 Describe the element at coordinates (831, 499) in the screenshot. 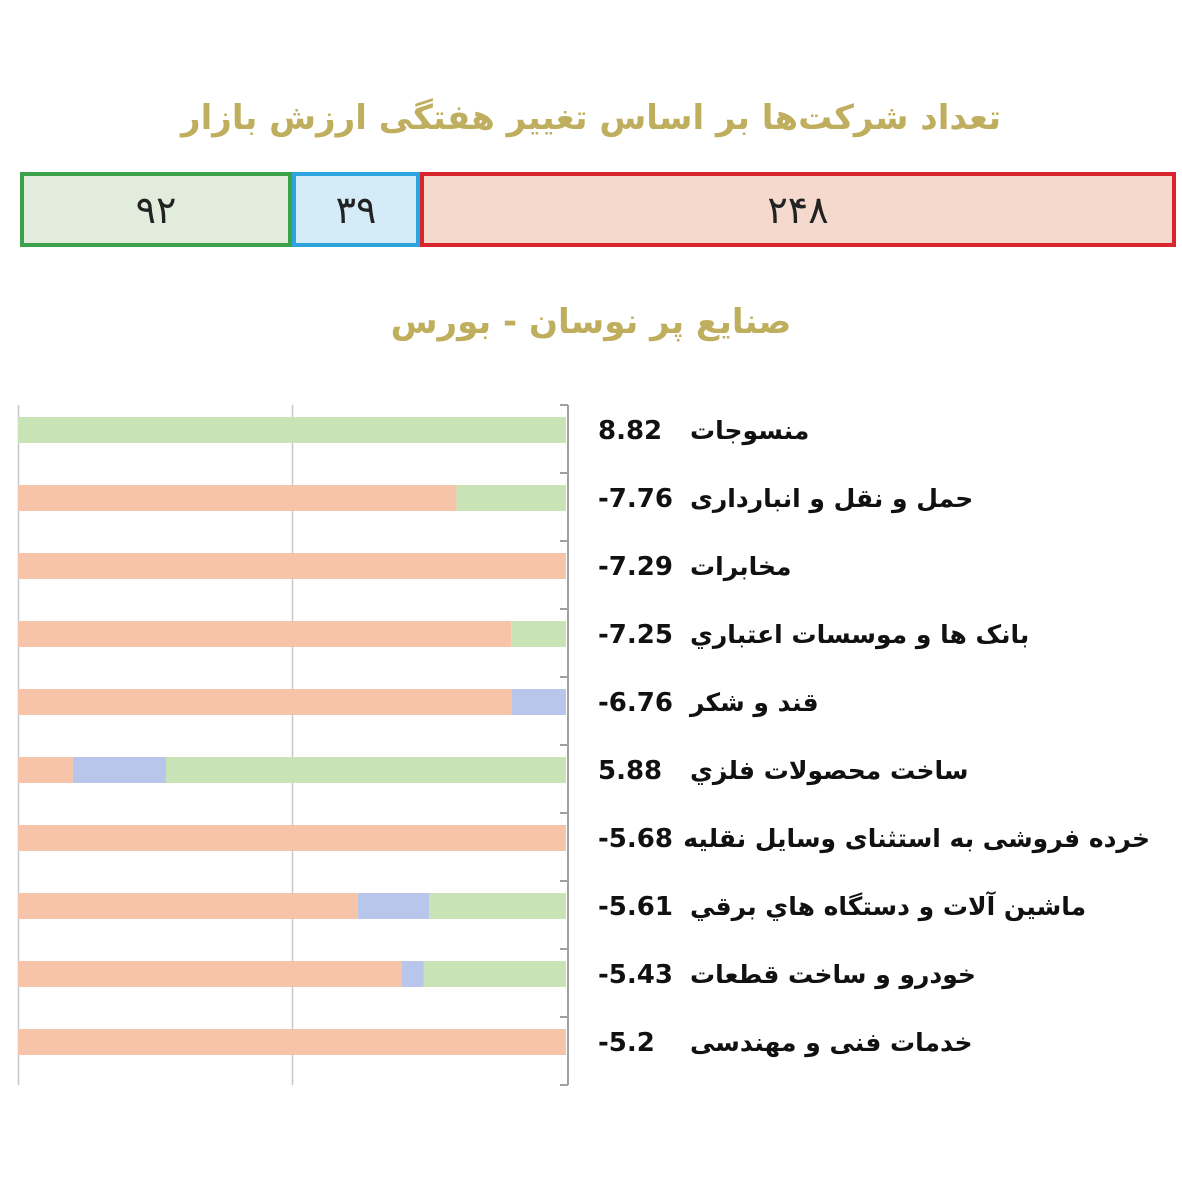

I see `category-label: حمل و نقل و انبارداری` at that location.